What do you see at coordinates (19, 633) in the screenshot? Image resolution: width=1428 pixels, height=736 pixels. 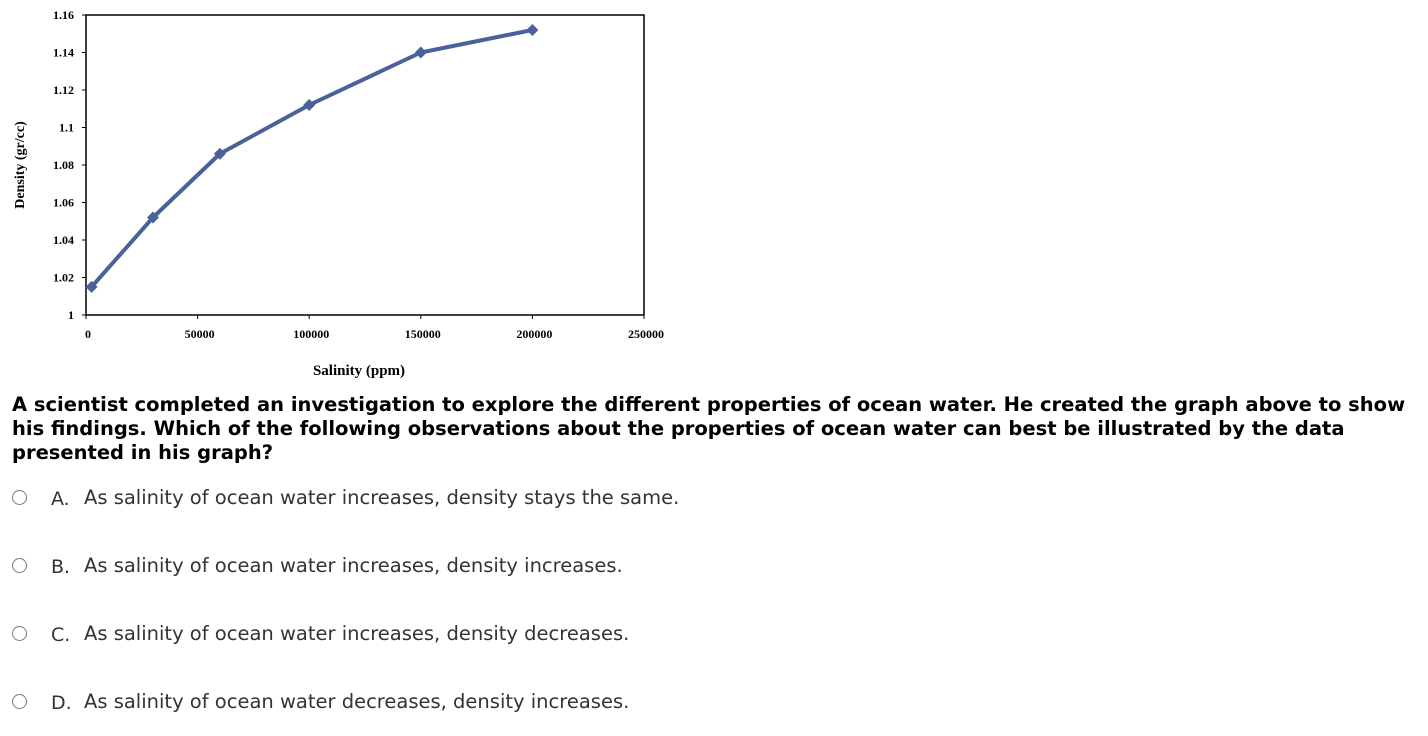 I see `option-c-radio` at bounding box center [19, 633].